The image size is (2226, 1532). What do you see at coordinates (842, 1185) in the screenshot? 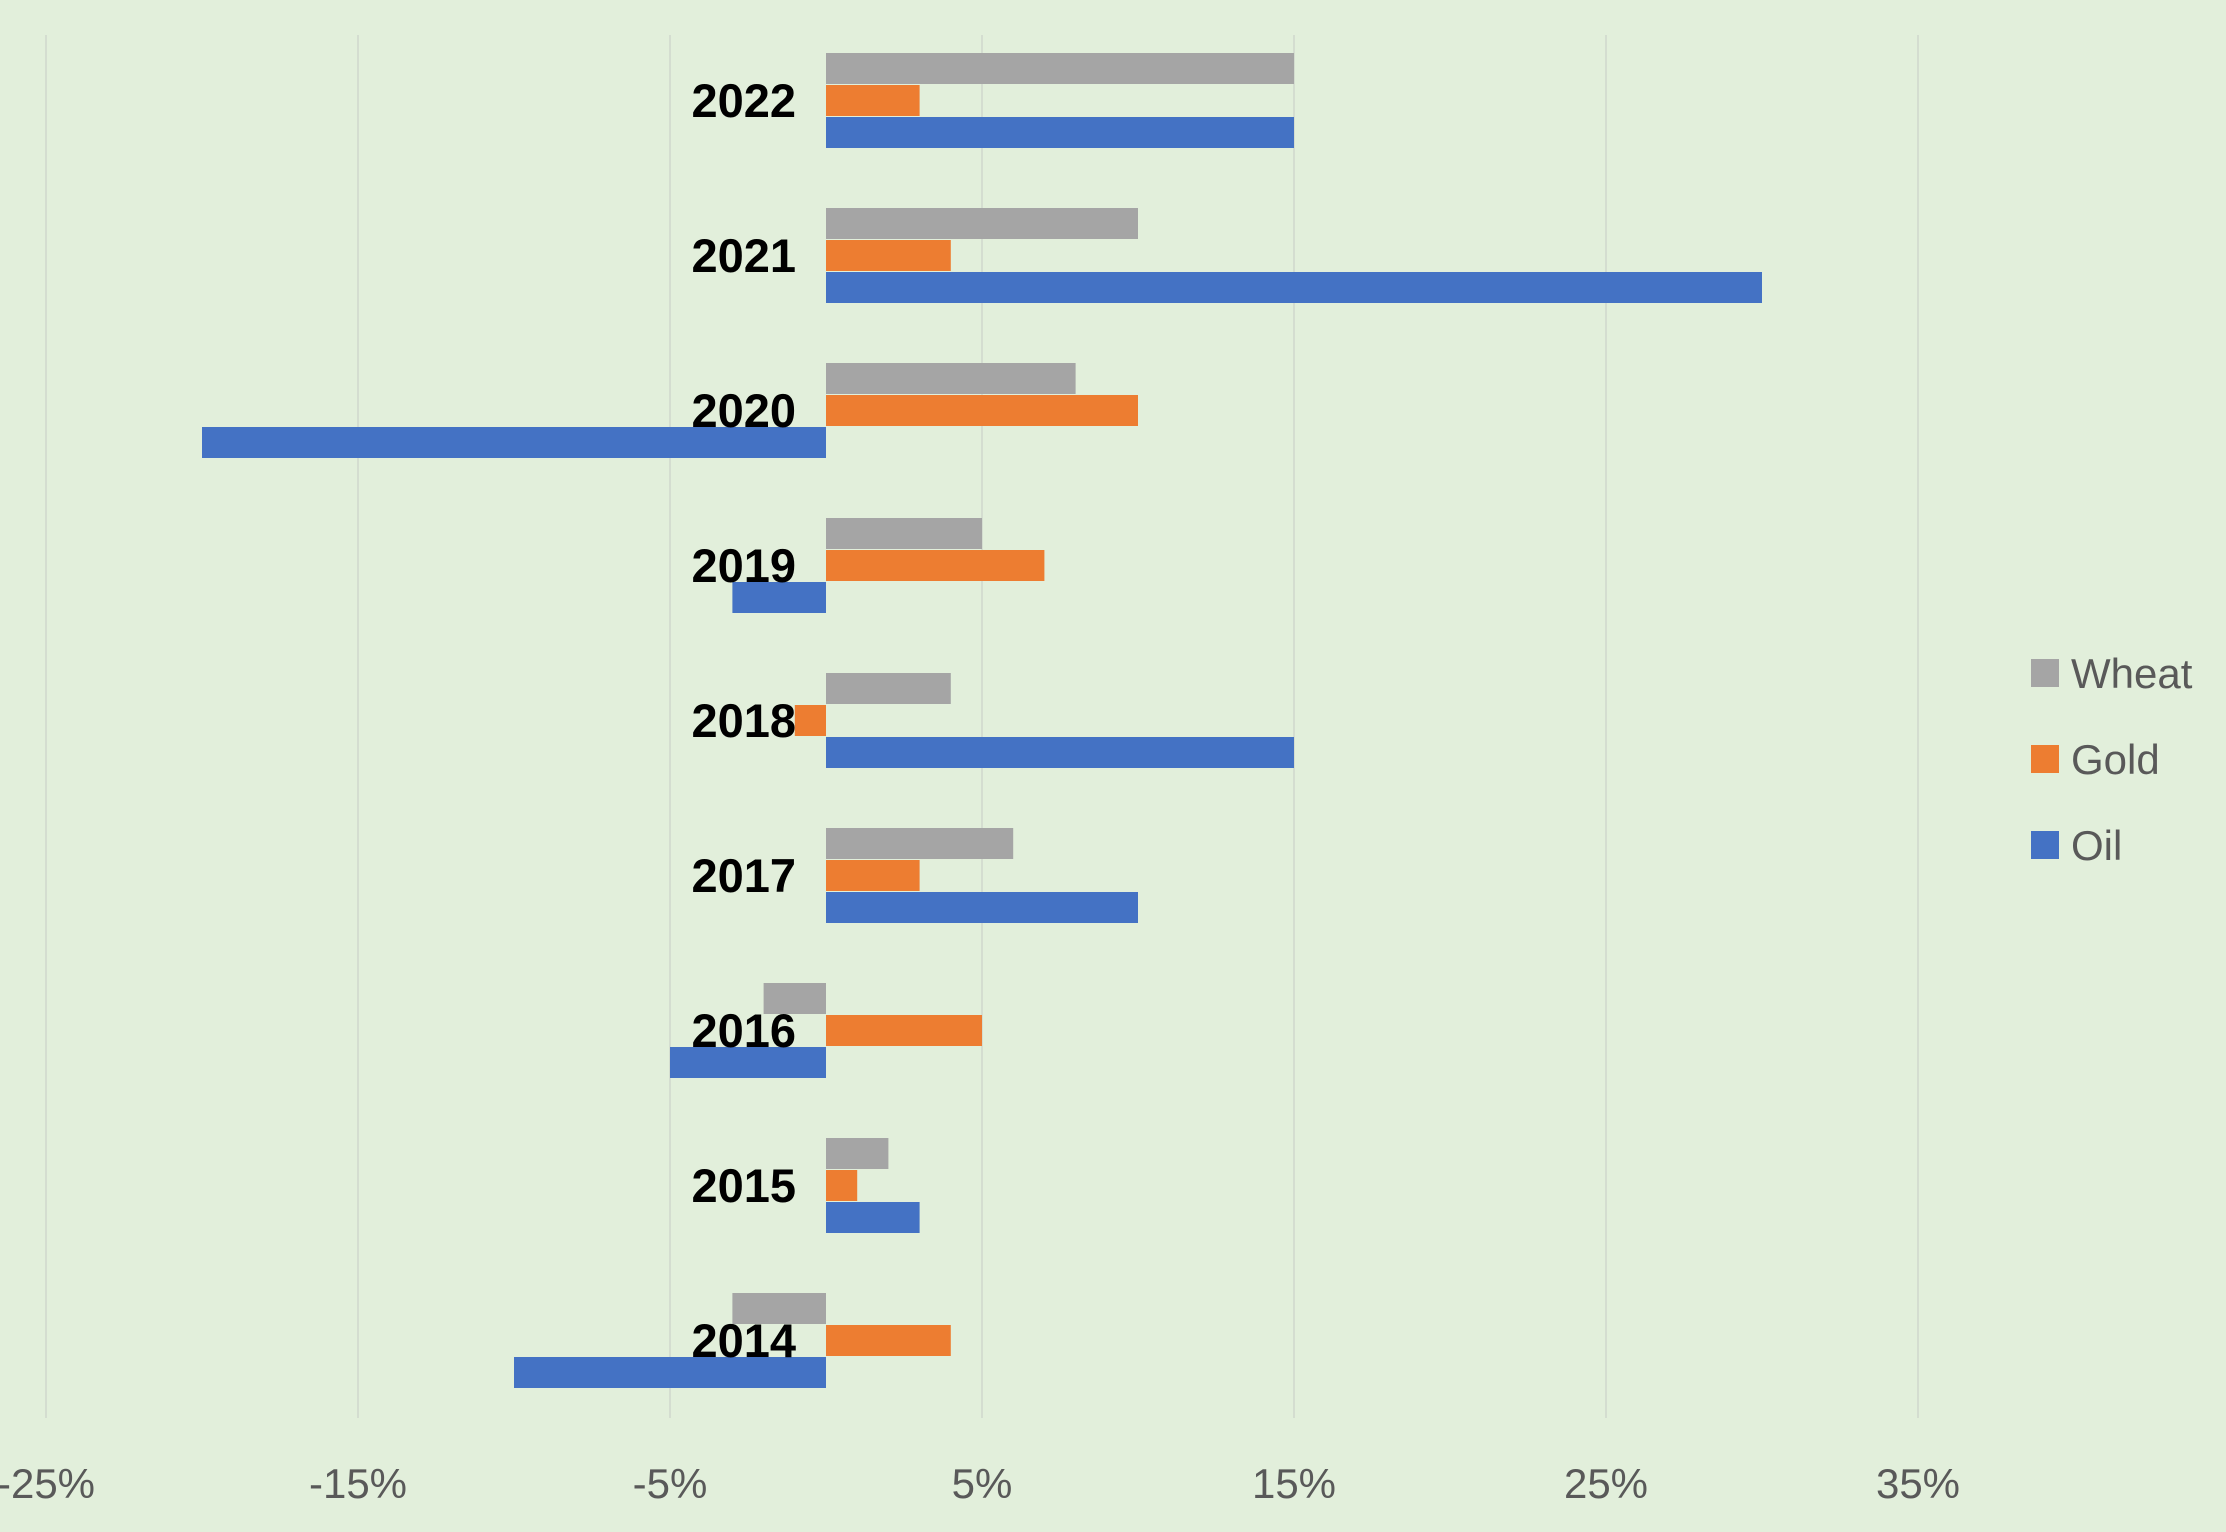
I see `bar-gold-2015` at bounding box center [842, 1185].